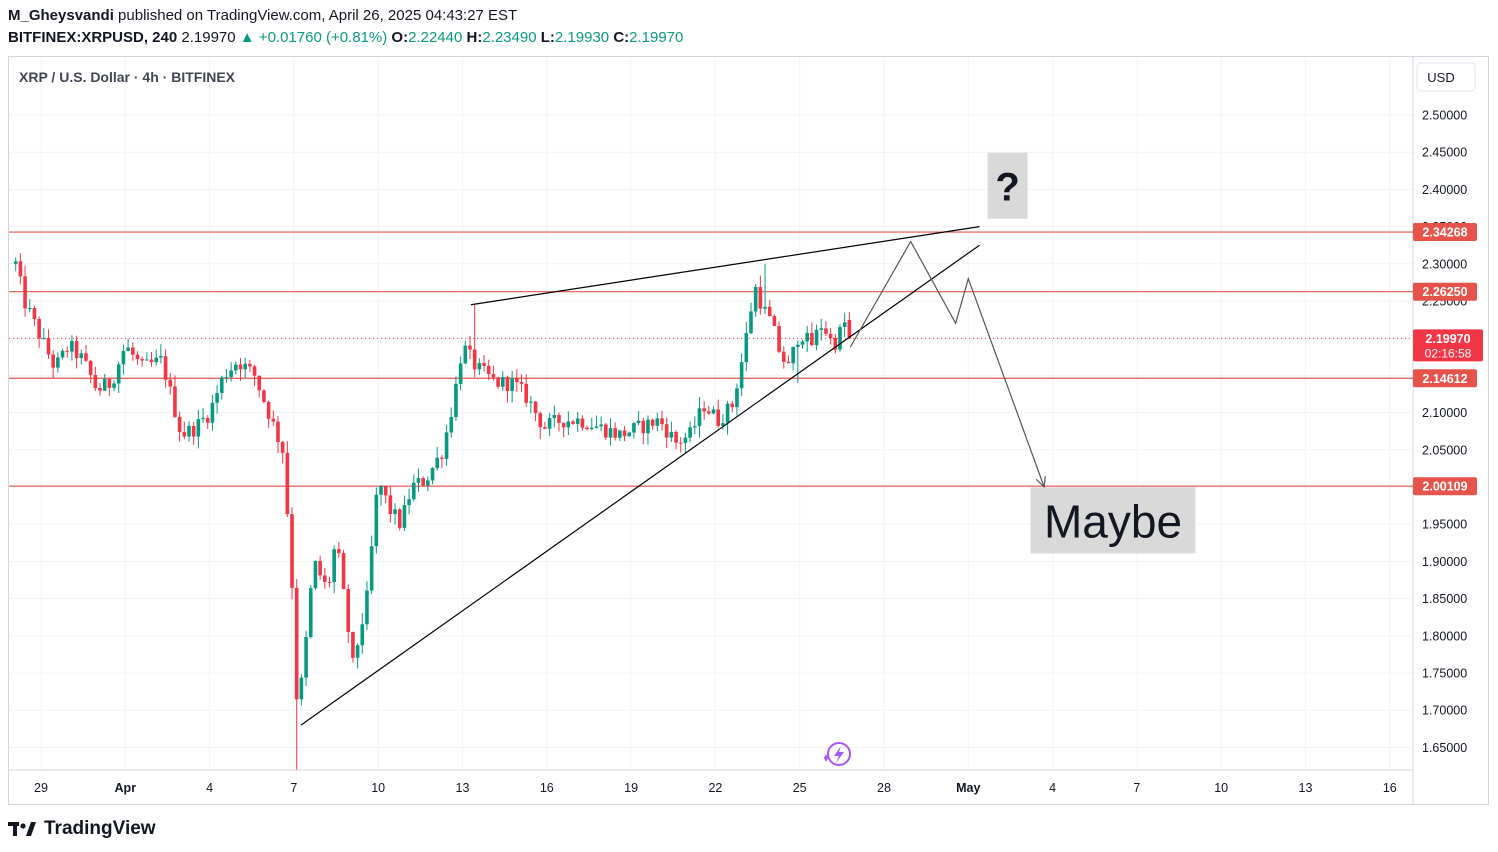  I want to click on price-tick-label: 1.65000, so click(1444, 748).